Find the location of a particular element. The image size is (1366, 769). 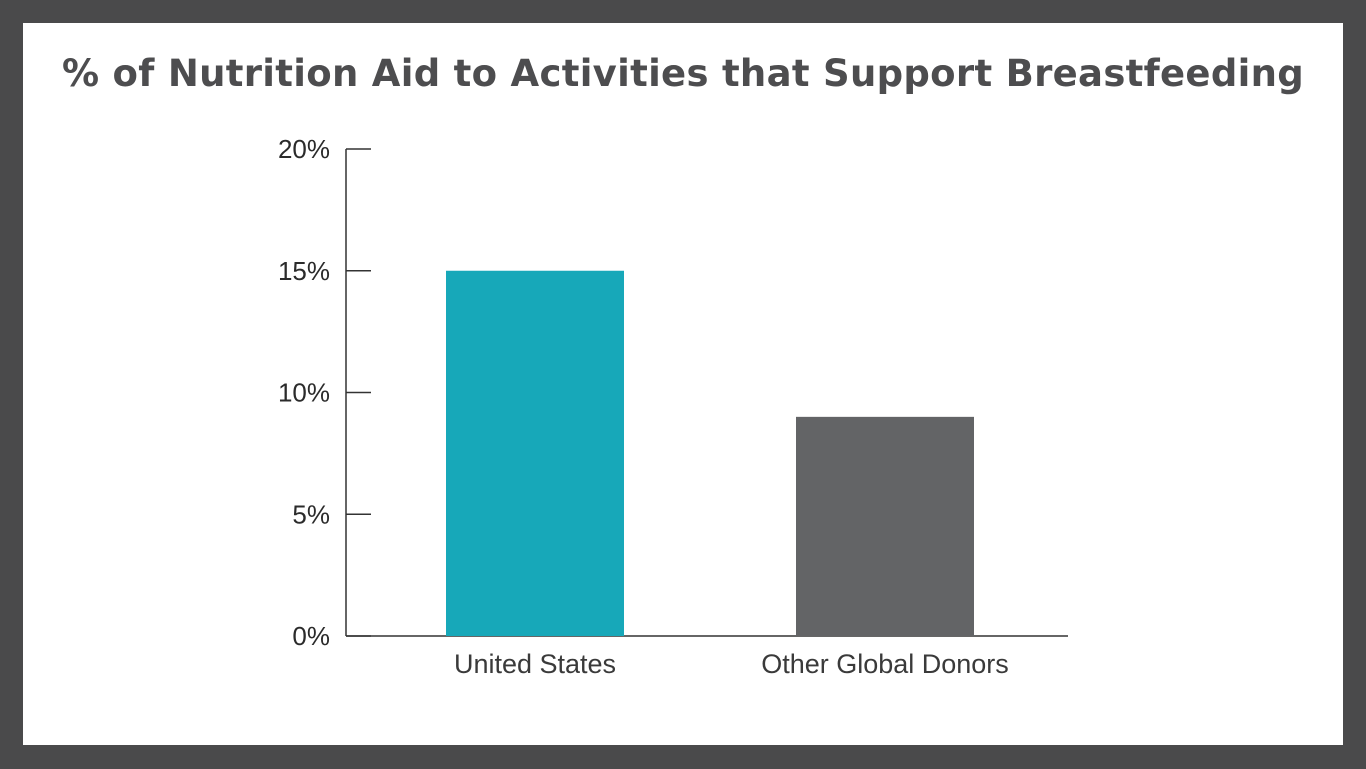

y-tick-label: 5% is located at coordinates (311, 514).